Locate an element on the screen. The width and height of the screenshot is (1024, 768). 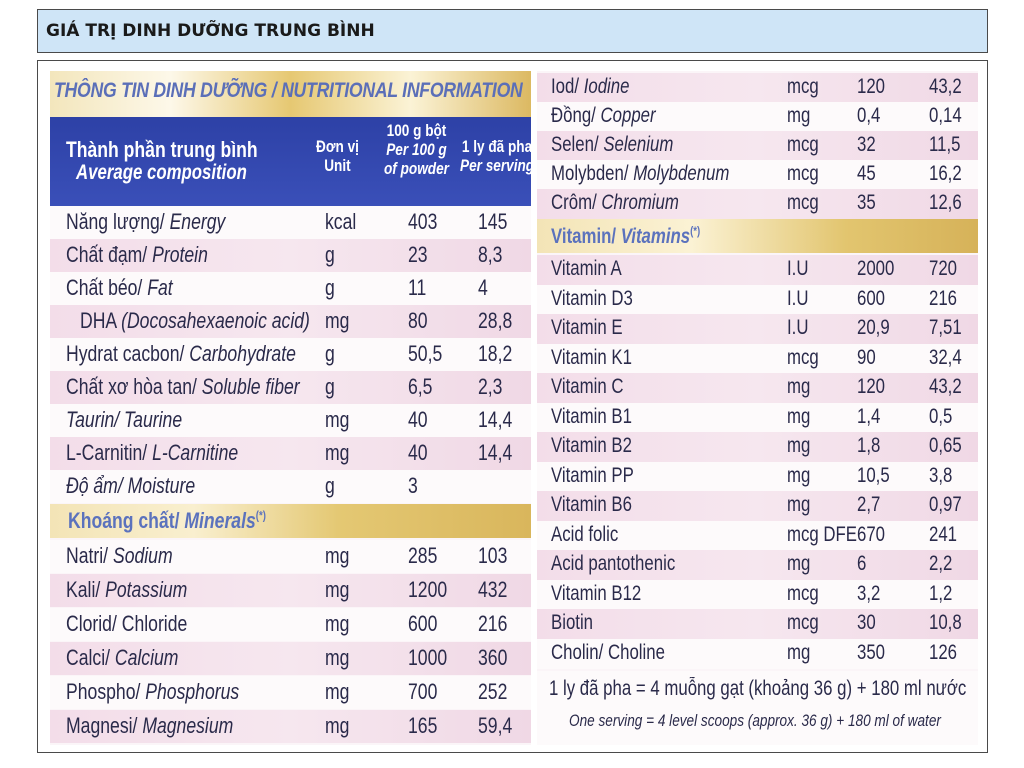
nutrient-row: Độ ẩm/ Moisture g 3 is located at coordinates (290, 486).